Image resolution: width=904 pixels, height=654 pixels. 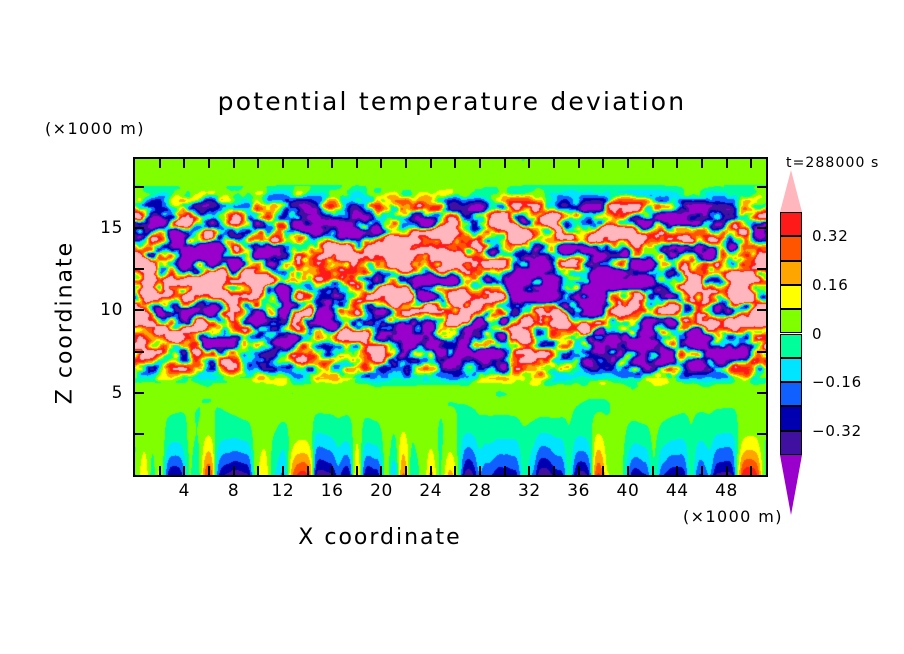 What do you see at coordinates (837, 382) in the screenshot?
I see `colorbar-tick-label: −0.16` at bounding box center [837, 382].